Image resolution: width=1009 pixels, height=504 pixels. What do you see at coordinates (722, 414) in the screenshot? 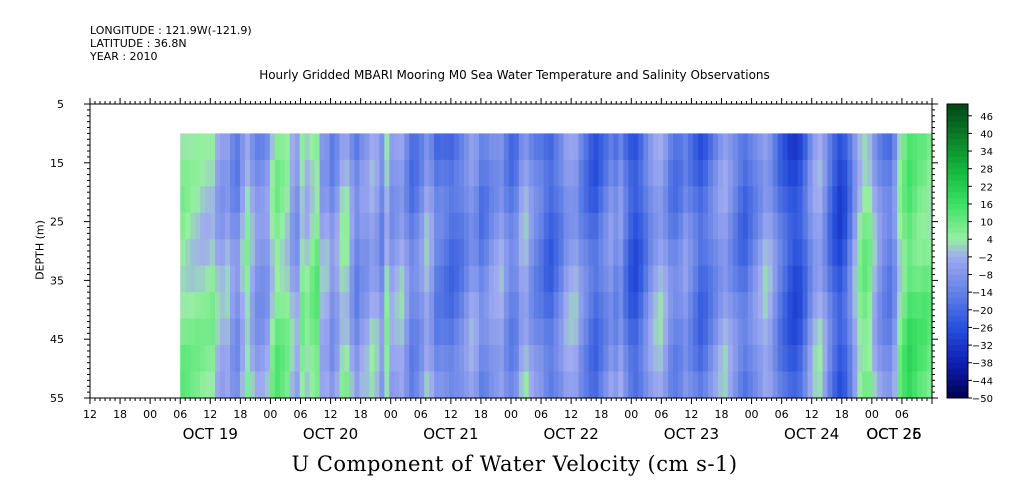
I see `x-tick-label: 18` at bounding box center [722, 414].